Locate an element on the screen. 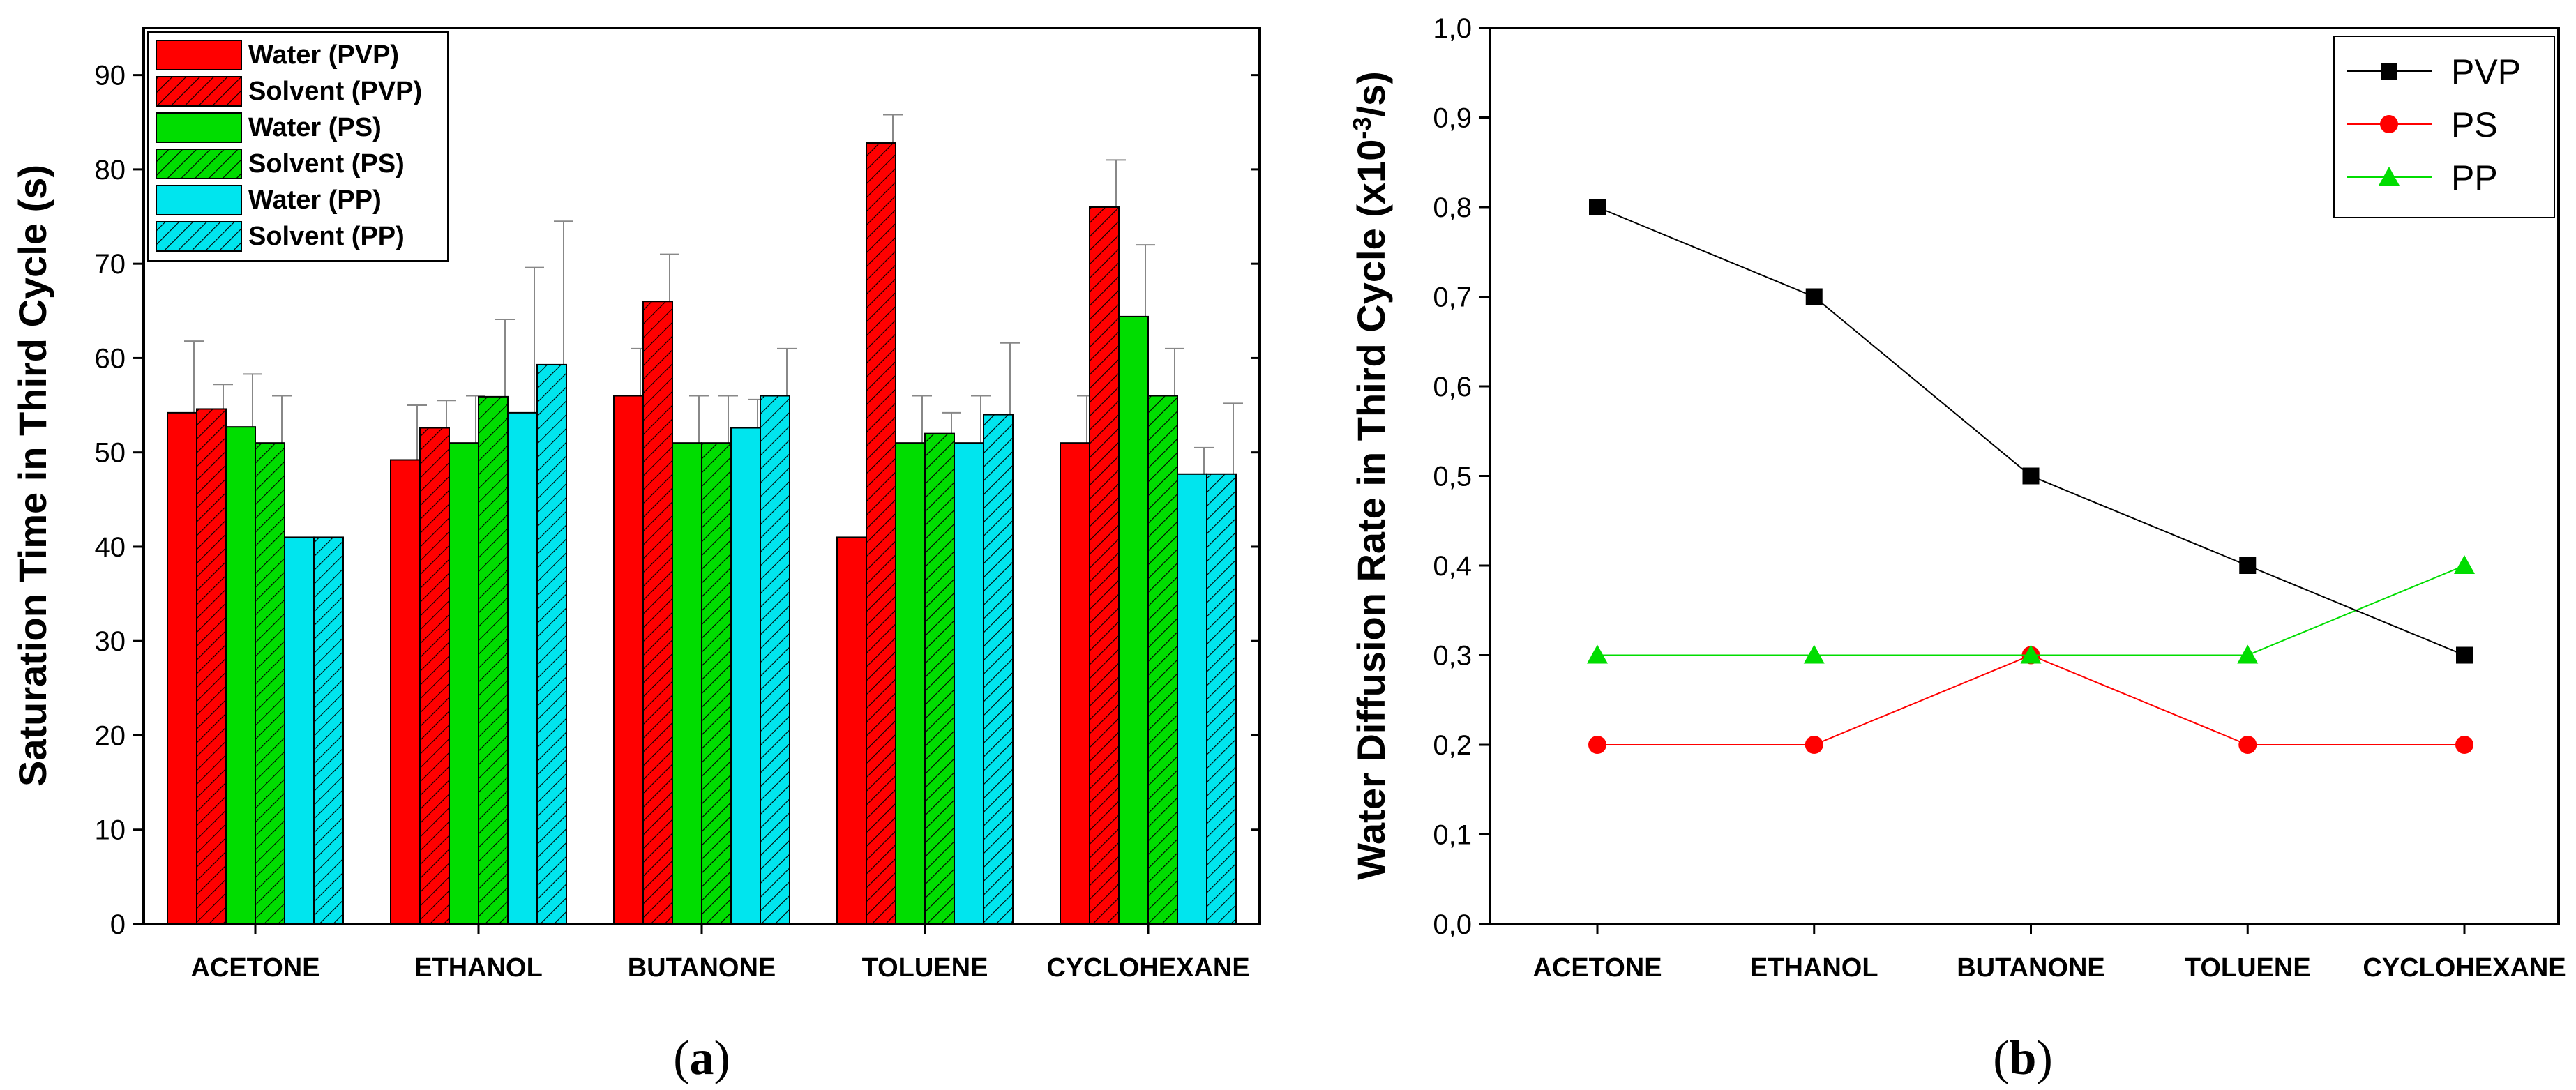 This screenshot has width=2576, height=1090. bar-water-ps-cyclohexane is located at coordinates (1133, 620).